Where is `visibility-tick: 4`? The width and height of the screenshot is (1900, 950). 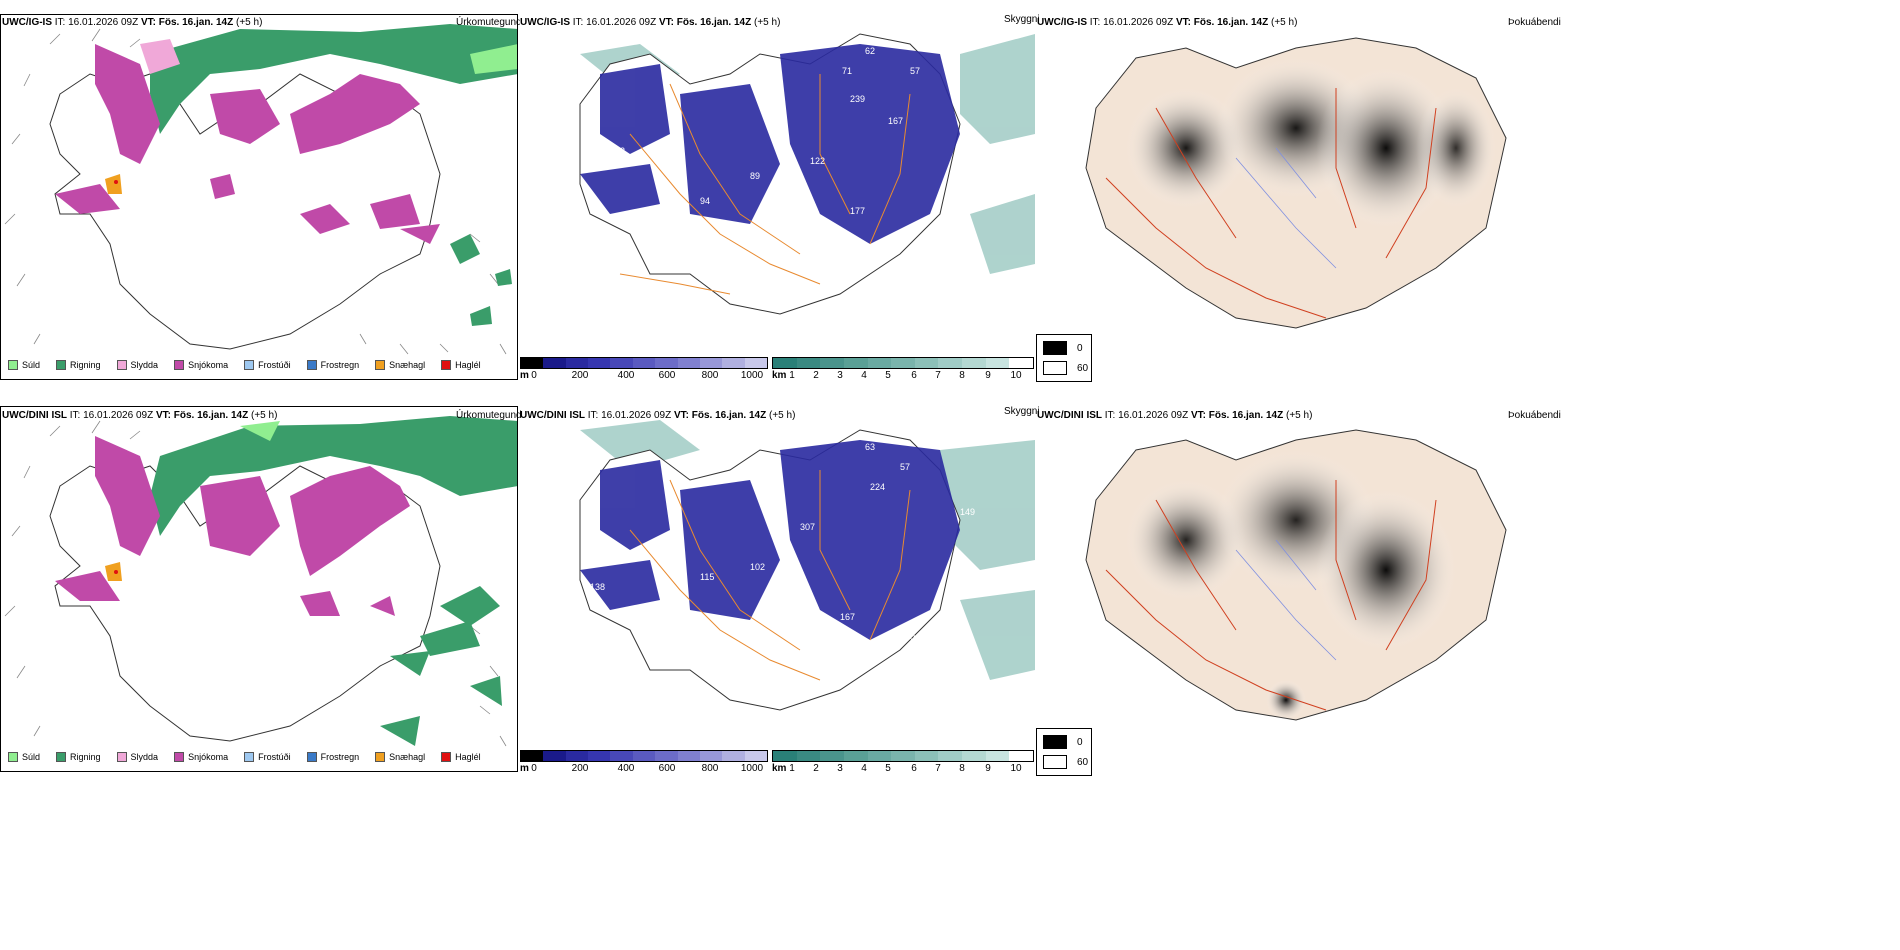 visibility-tick: 4 is located at coordinates (864, 768).